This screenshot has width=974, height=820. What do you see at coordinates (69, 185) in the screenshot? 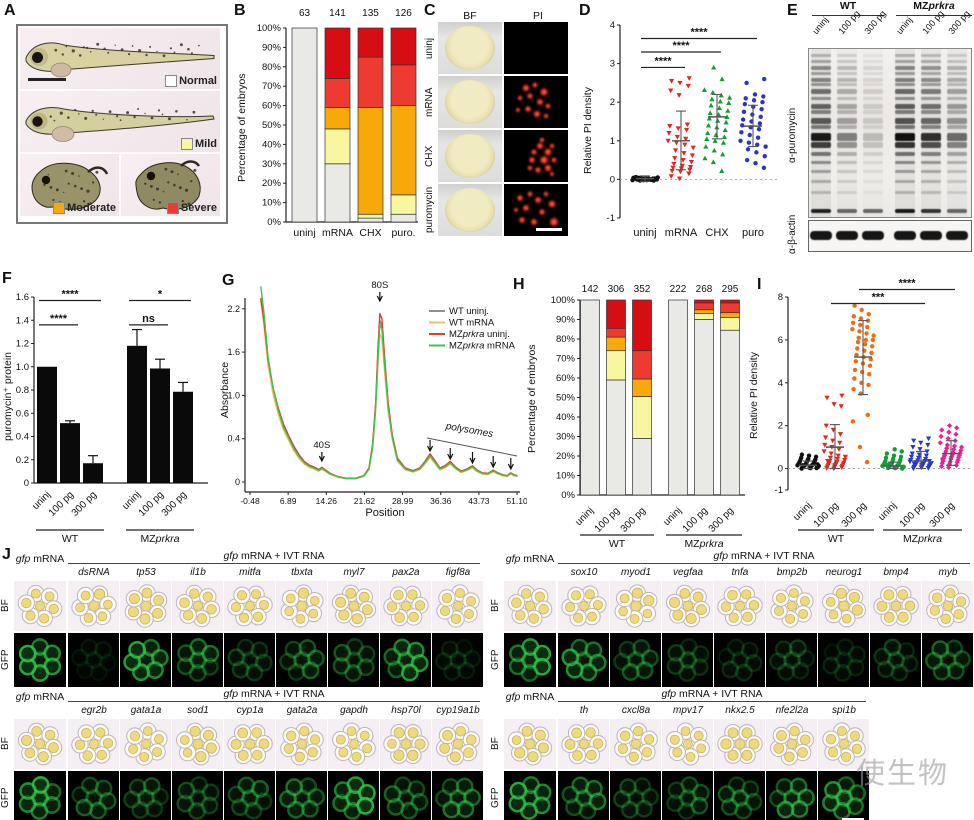
I see `phenotype-tile-moderate: Moderate` at bounding box center [69, 185].